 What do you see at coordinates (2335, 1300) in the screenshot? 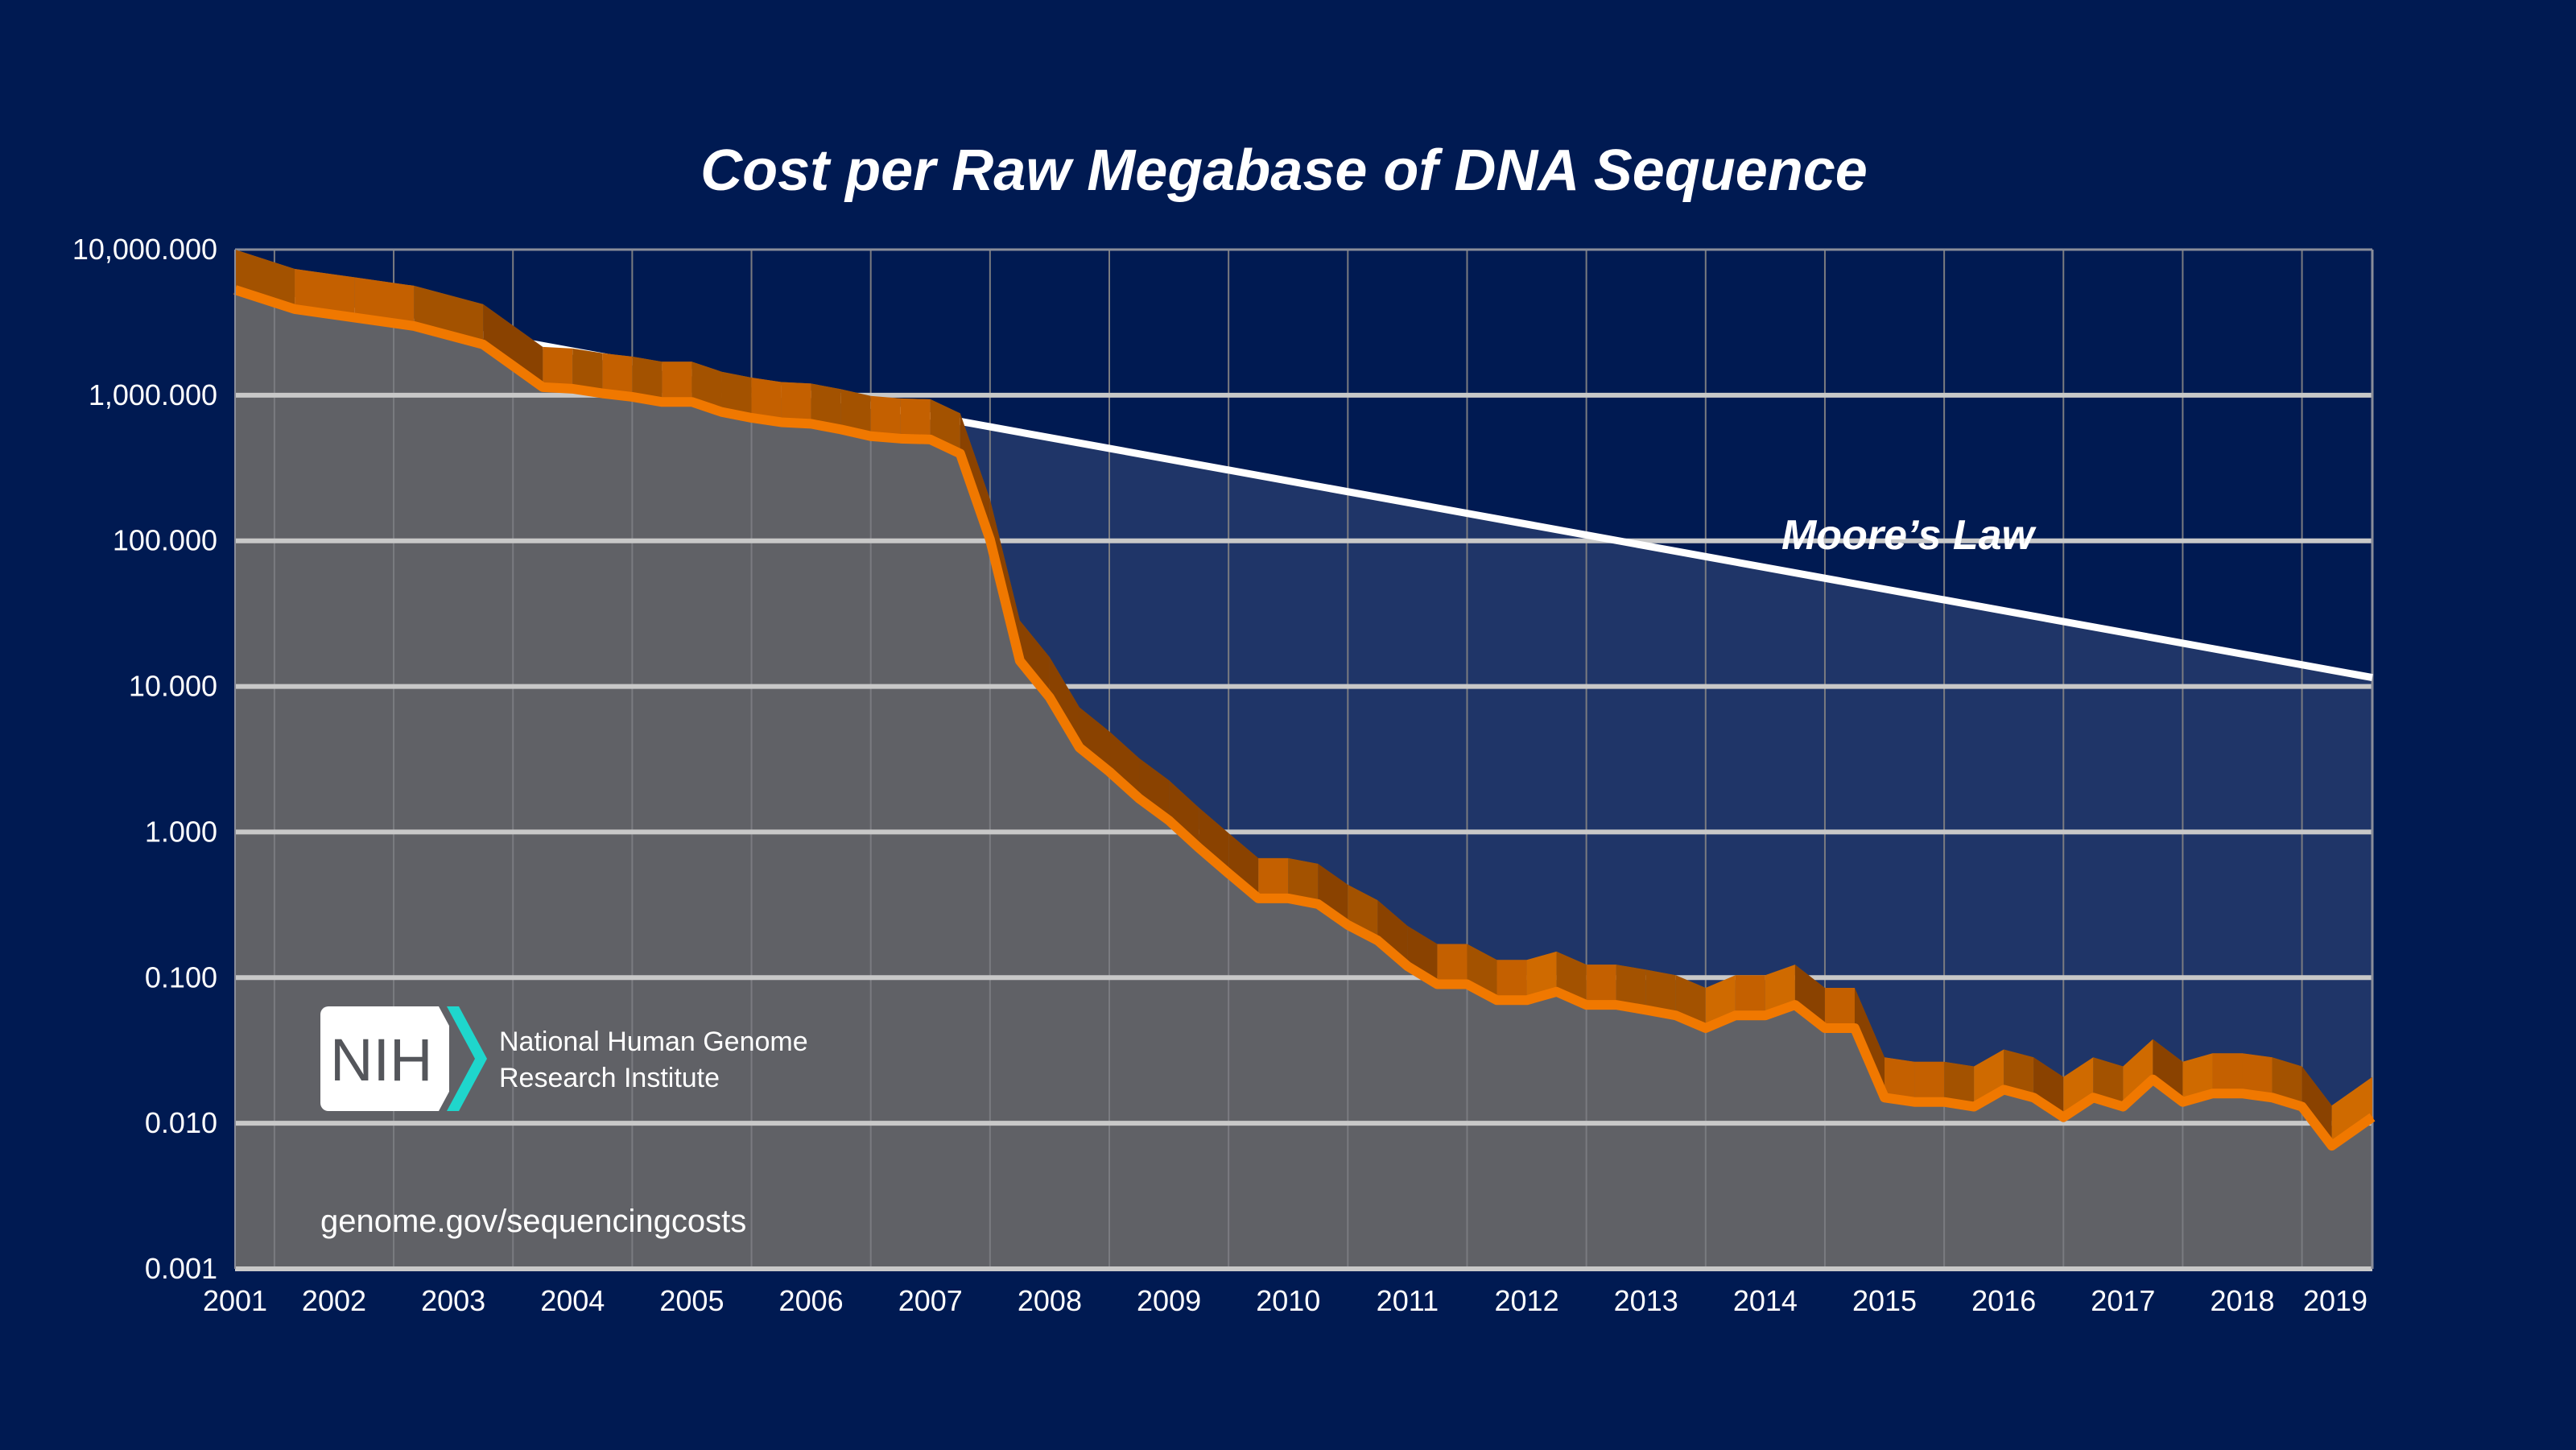
I see `x-tick-label: 2019` at bounding box center [2335, 1300].